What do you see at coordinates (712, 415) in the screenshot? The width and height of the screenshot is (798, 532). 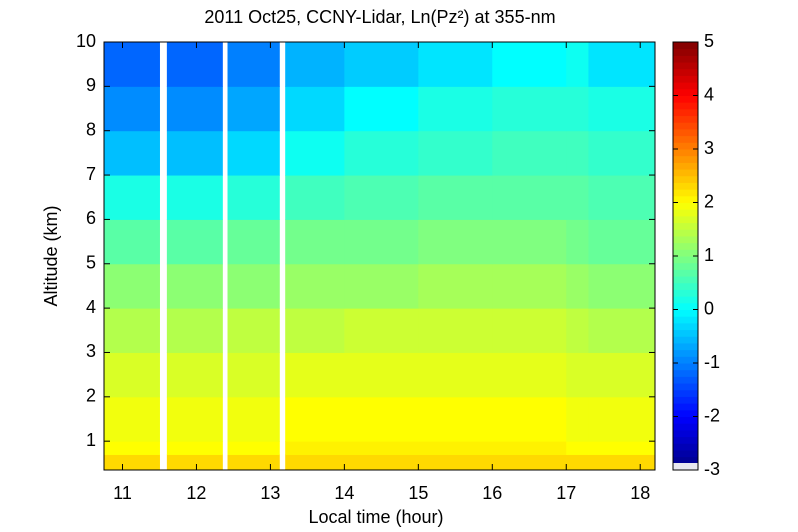 I see `colorbar-tick-label: -2` at bounding box center [712, 415].